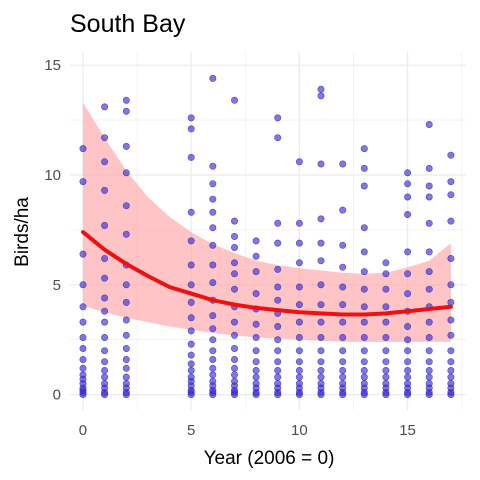 This screenshot has height=480, width=480. What do you see at coordinates (407, 430) in the screenshot?
I see `x-tick-label: 15` at bounding box center [407, 430].